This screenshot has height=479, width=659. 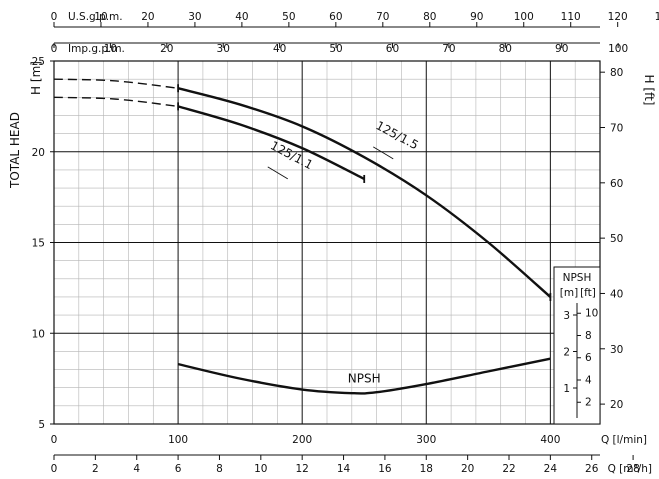 What do you see at coordinates (178, 469) in the screenshot?
I see `q-m3h-tick-label: 6` at bounding box center [178, 469].